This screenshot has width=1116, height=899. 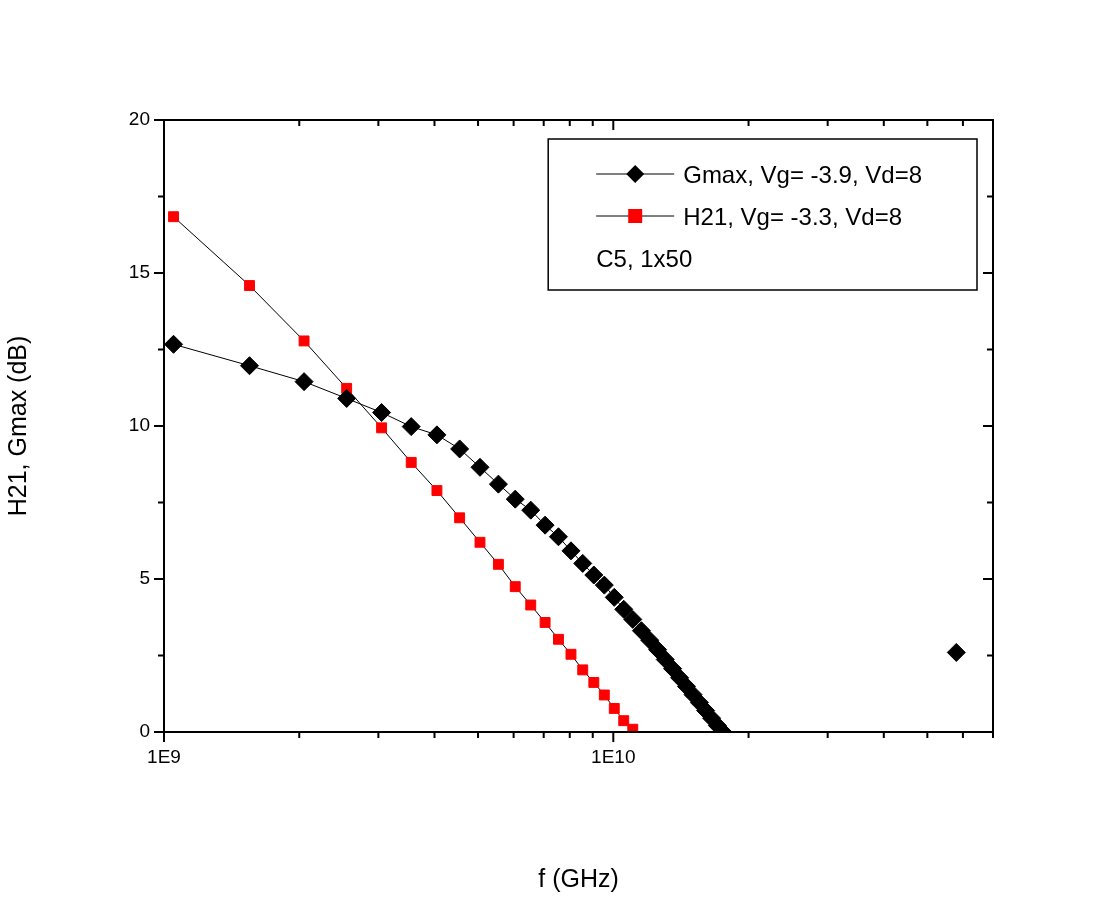 What do you see at coordinates (793, 216) in the screenshot?
I see `legend-label: H21, Vg= -3.3, Vd=8` at bounding box center [793, 216].